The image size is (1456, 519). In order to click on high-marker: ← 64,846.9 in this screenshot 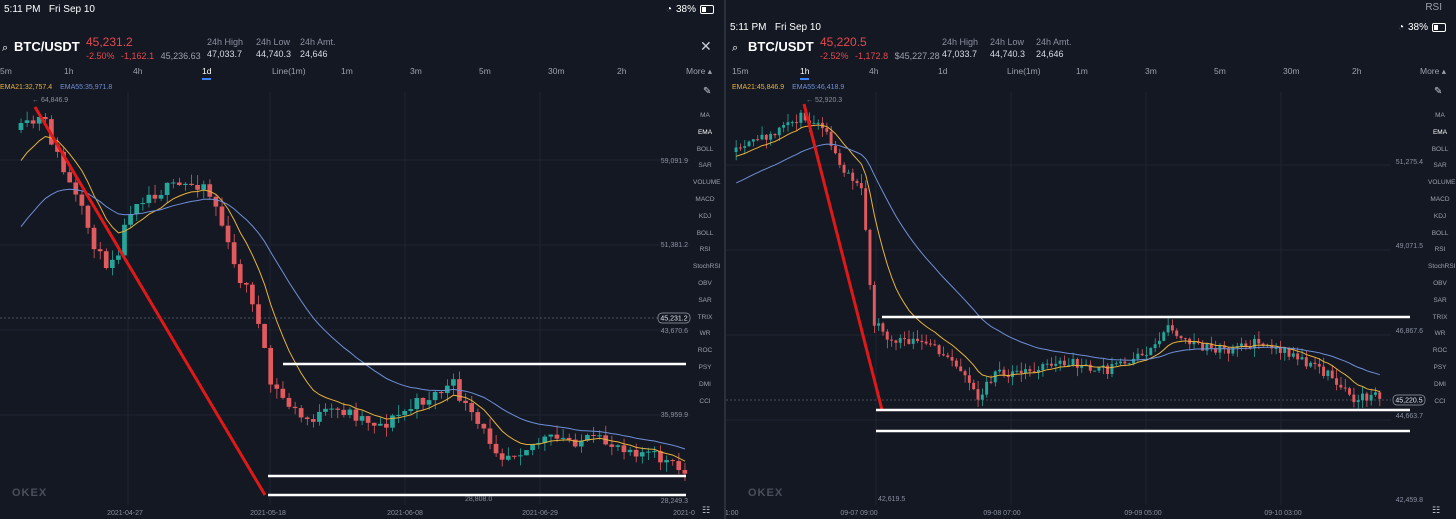, I will do `click(50, 100)`.